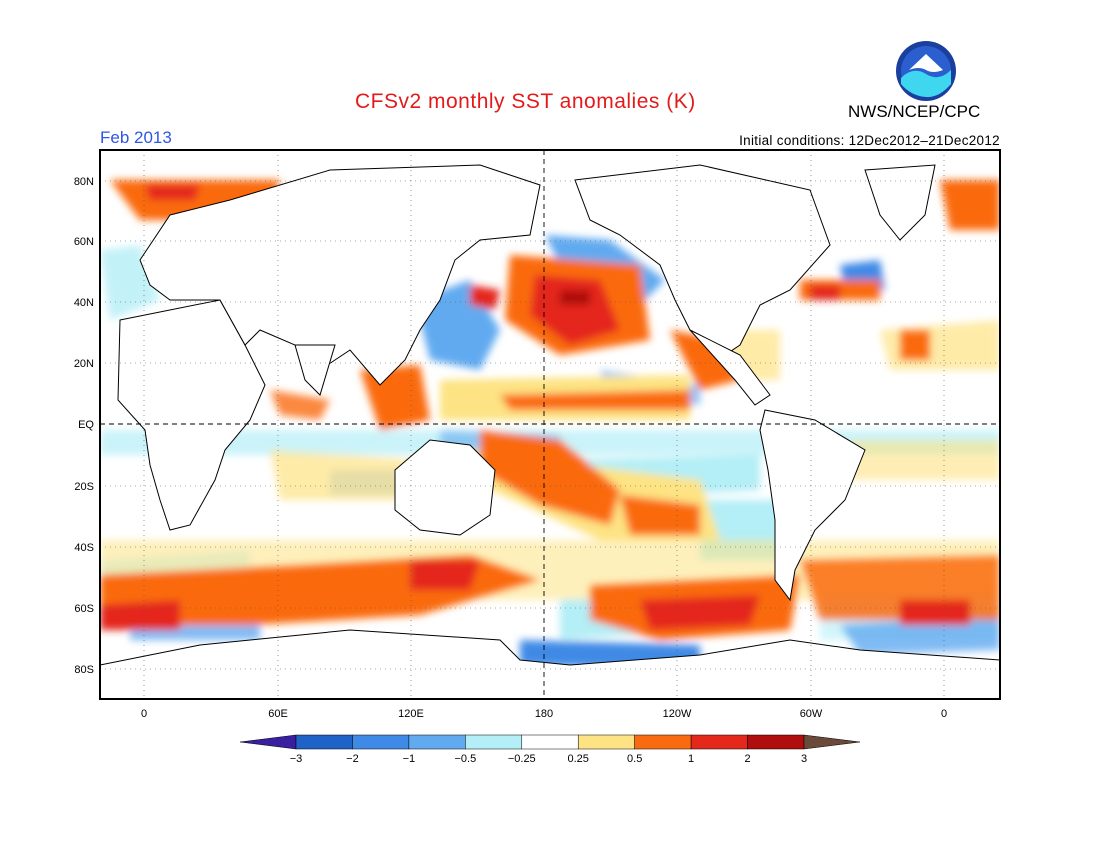  I want to click on lat-label-80s: 80S, so click(84, 670).